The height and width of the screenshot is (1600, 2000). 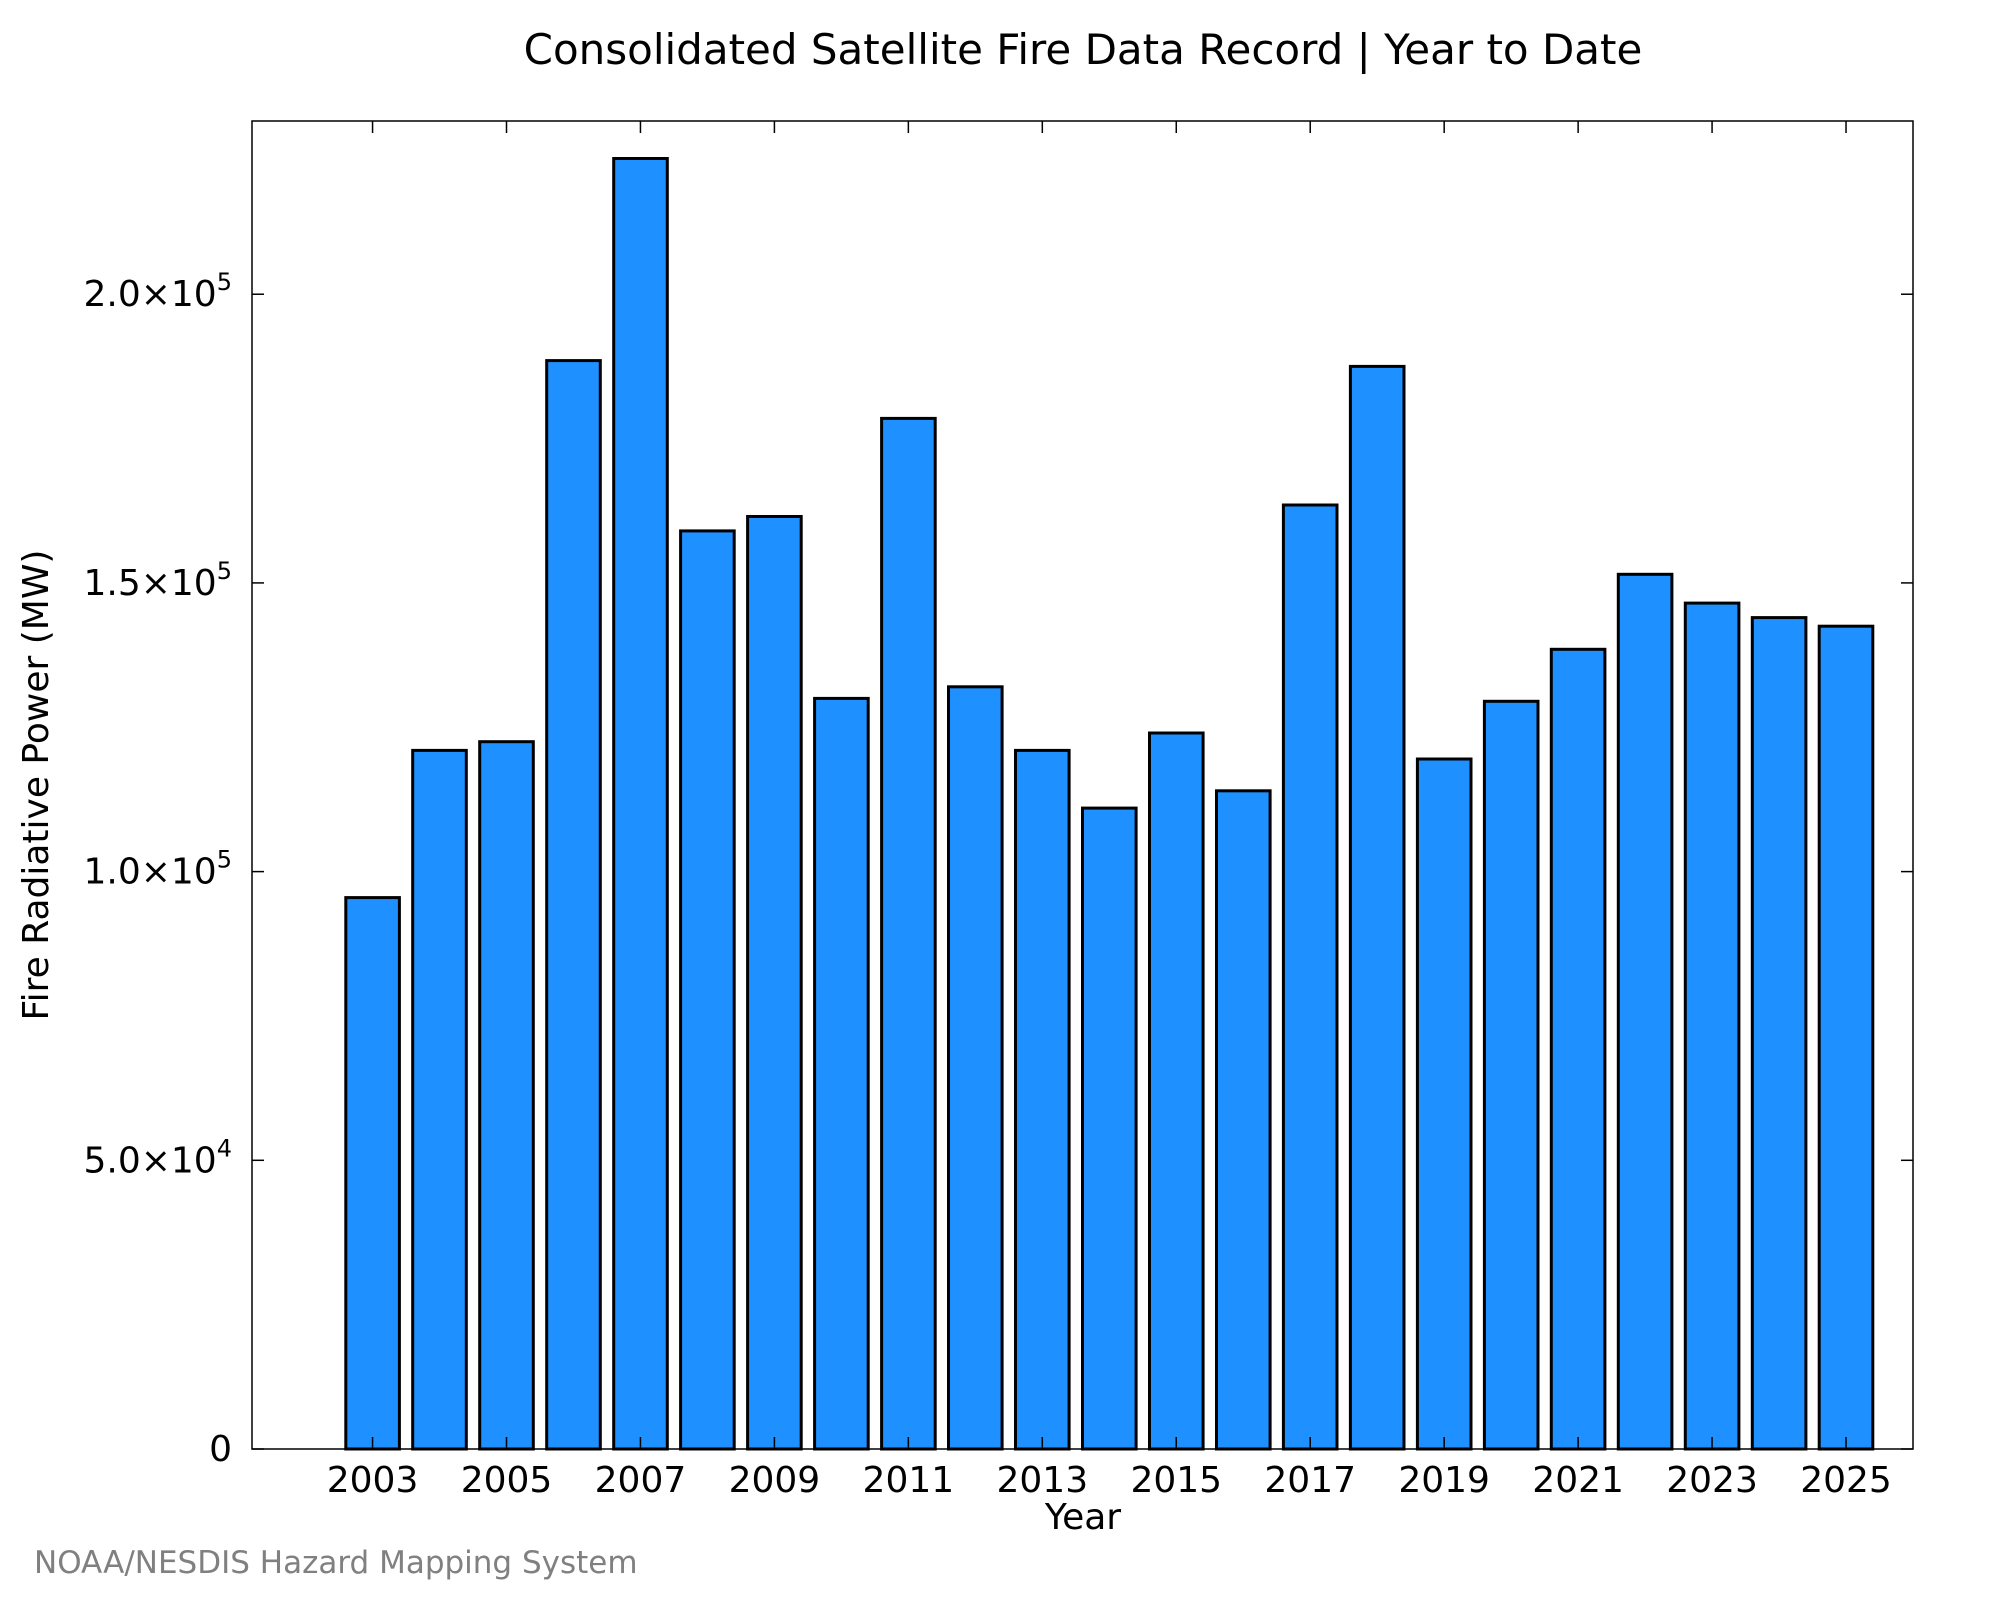 What do you see at coordinates (506, 1095) in the screenshot?
I see `bar-2005` at bounding box center [506, 1095].